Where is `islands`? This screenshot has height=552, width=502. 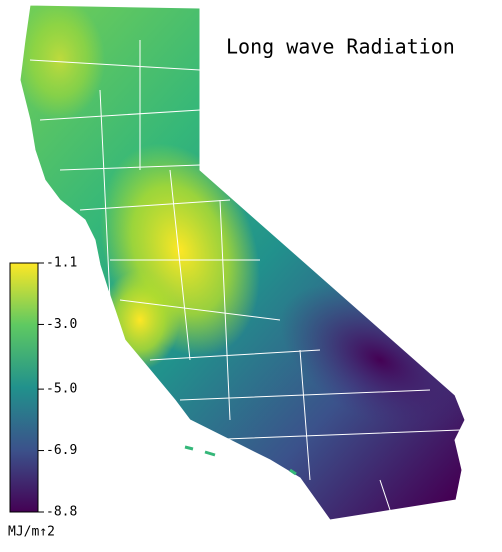 islands is located at coordinates (240, 460).